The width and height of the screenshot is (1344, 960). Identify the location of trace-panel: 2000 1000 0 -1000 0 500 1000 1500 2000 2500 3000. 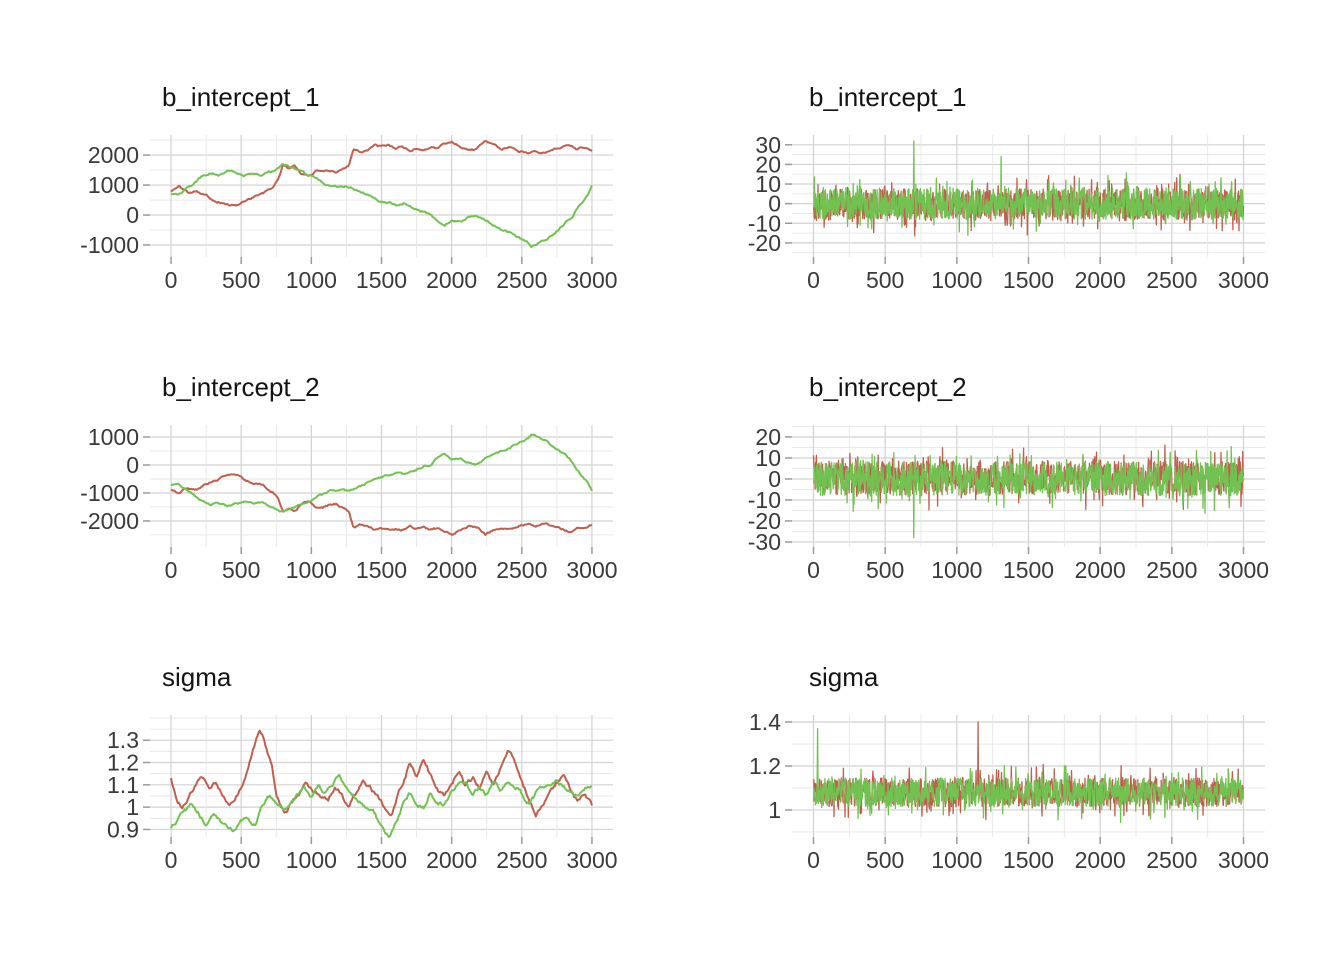
(349, 214).